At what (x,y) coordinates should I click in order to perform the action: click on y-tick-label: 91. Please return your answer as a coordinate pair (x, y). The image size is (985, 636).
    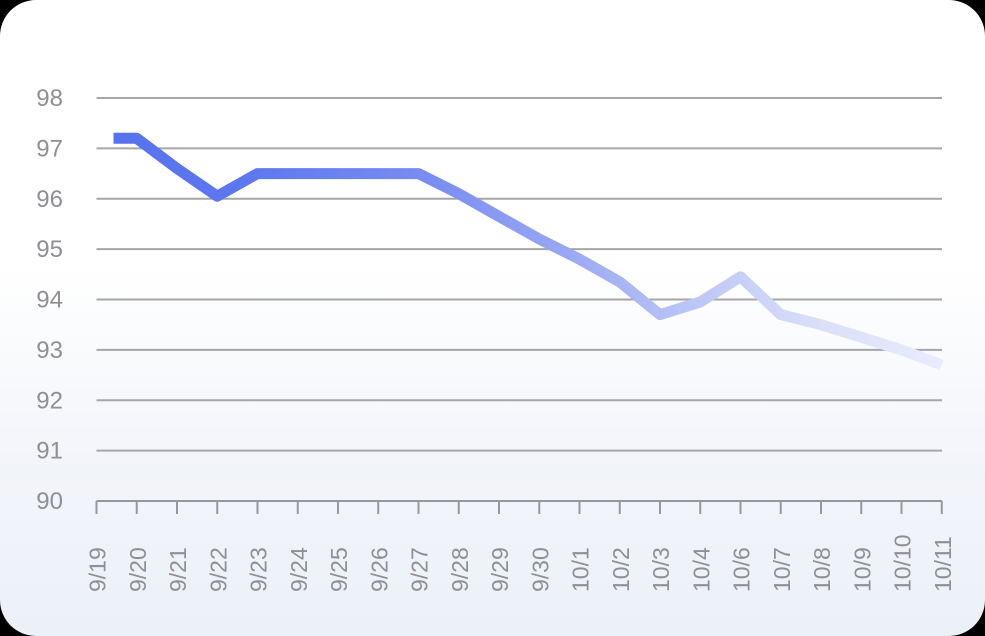
    Looking at the image, I should click on (49, 451).